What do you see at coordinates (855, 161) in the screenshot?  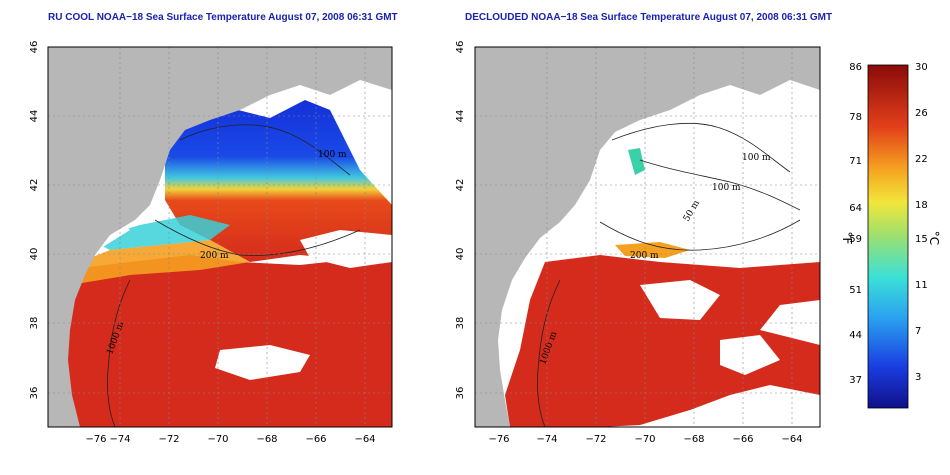 I see `colorbar-f-tick: 71` at bounding box center [855, 161].